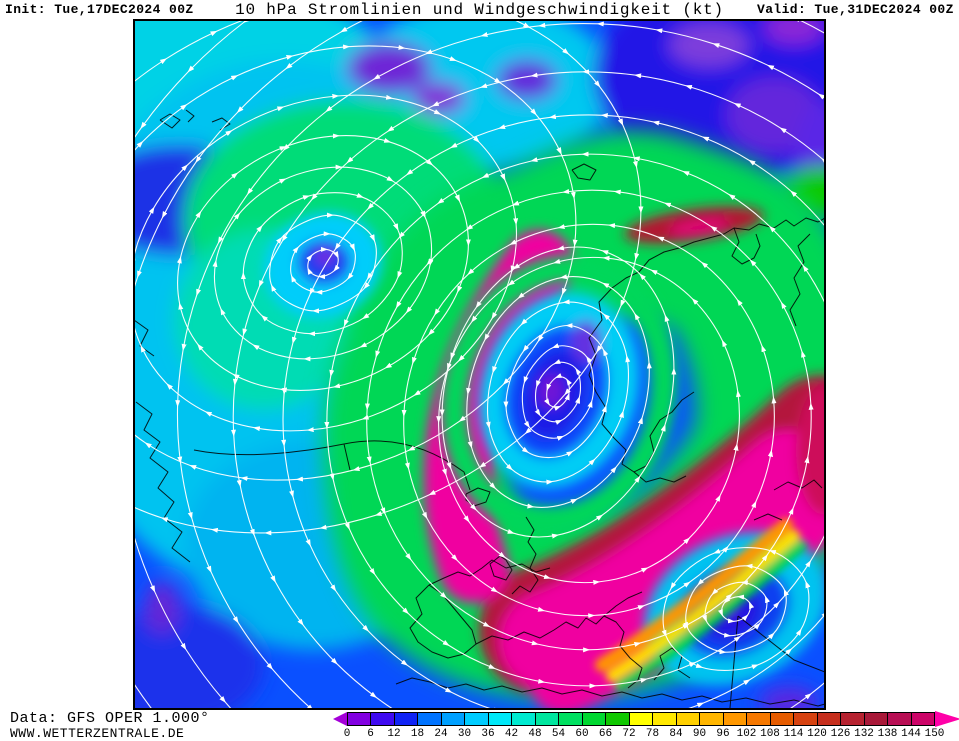 This screenshot has height=741, width=959. What do you see at coordinates (840, 734) in the screenshot?
I see `colorbar-tick-label: 126` at bounding box center [840, 734].